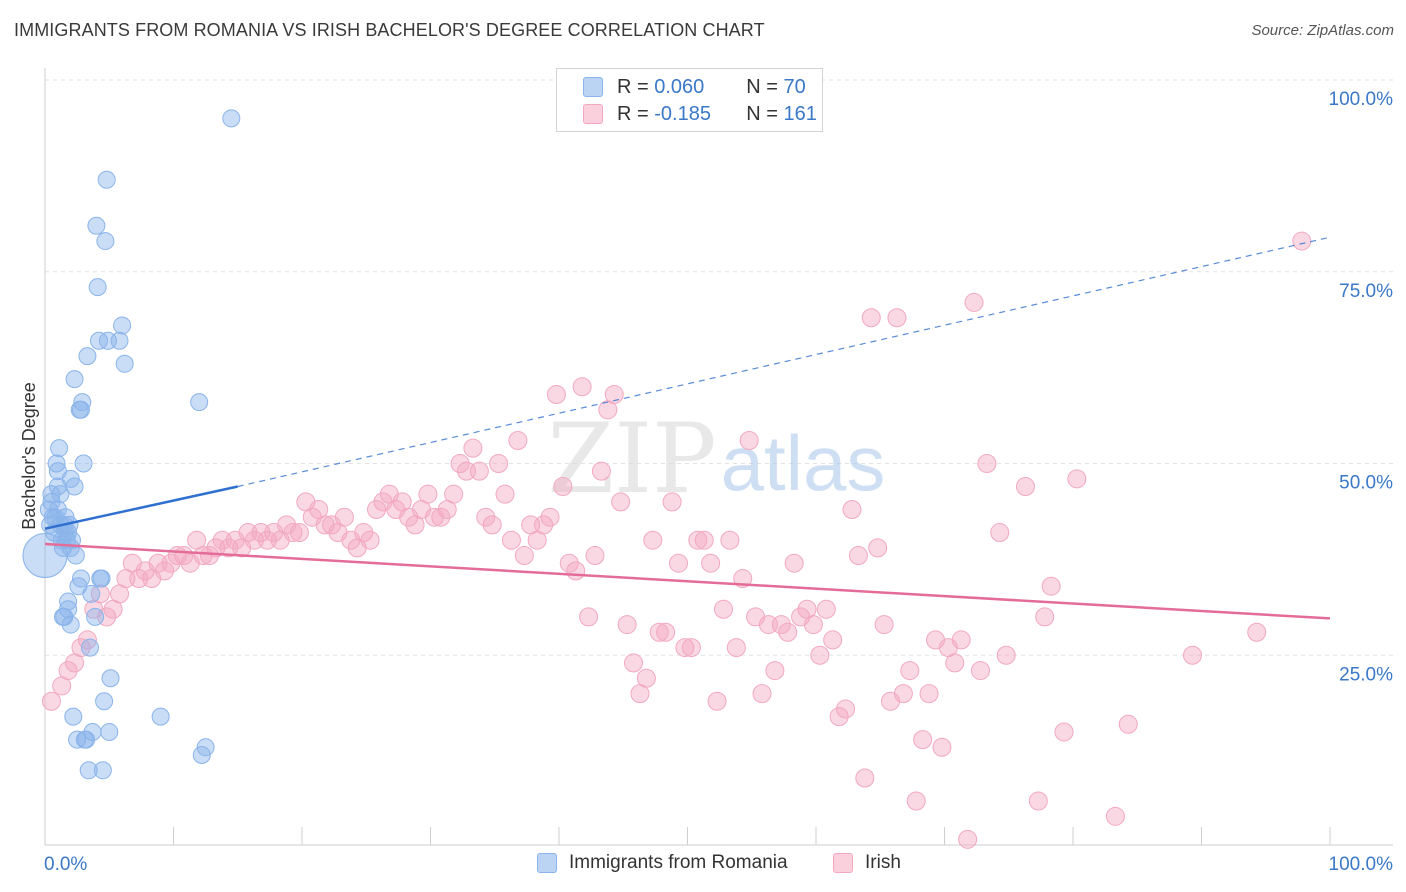  I want to click on y-tick-label-50: 50.0%, so click(1366, 483).